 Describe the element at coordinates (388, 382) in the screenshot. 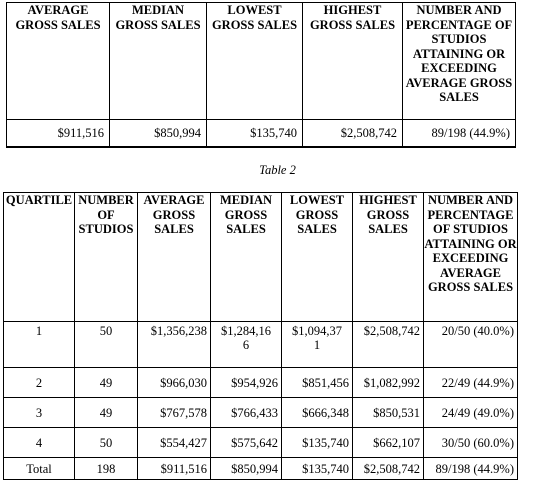

I see `cell-highest: $1,082,992` at that location.